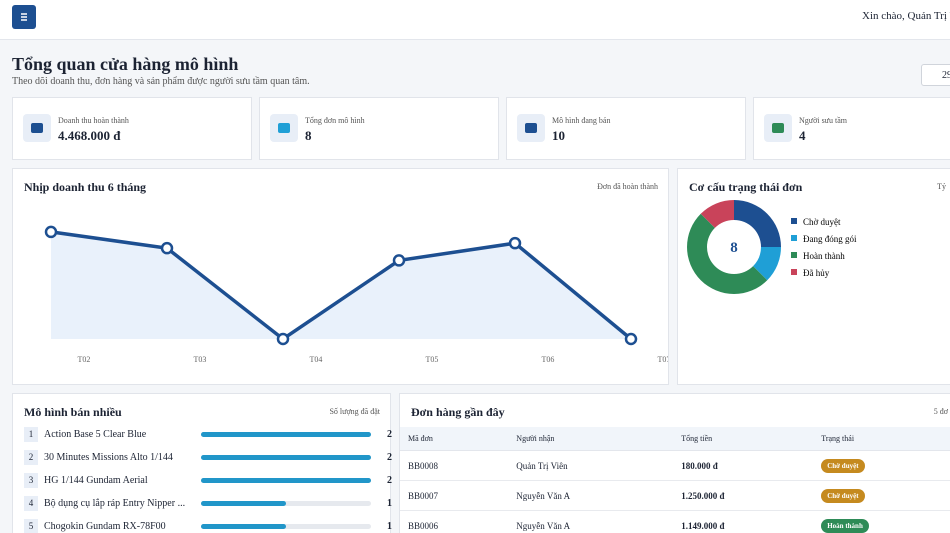 The image size is (950, 533). I want to click on product-rank: 4, so click(31, 503).